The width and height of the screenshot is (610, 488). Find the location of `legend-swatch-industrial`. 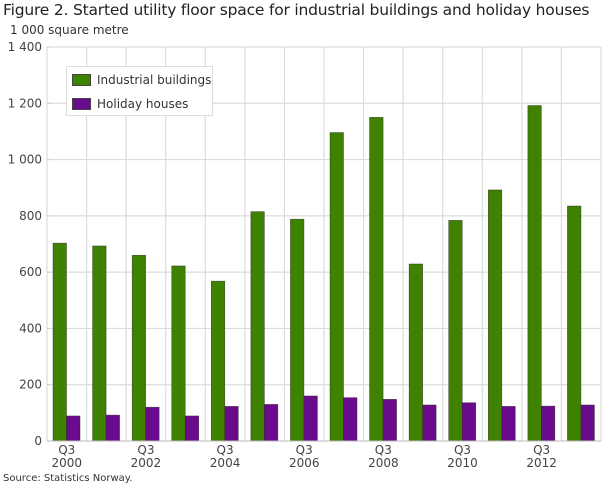

legend-swatch-industrial is located at coordinates (81, 80).